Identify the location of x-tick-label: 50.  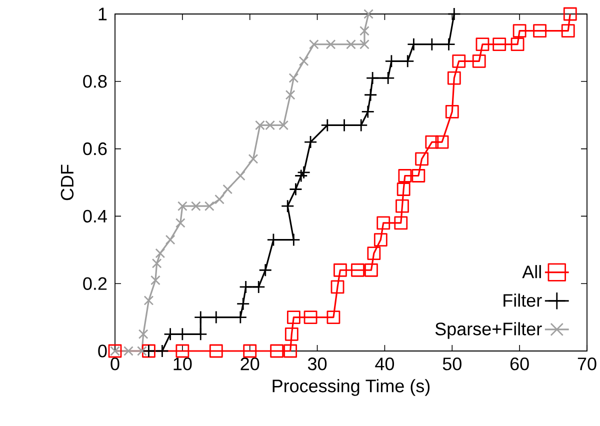
(452, 364).